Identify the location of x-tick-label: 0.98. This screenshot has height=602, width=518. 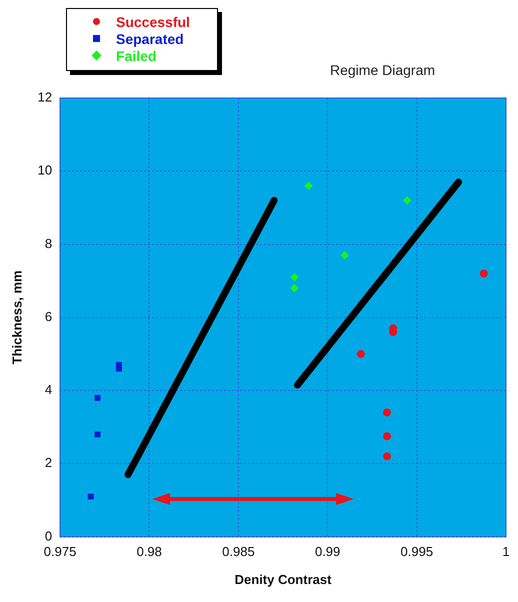
(149, 552).